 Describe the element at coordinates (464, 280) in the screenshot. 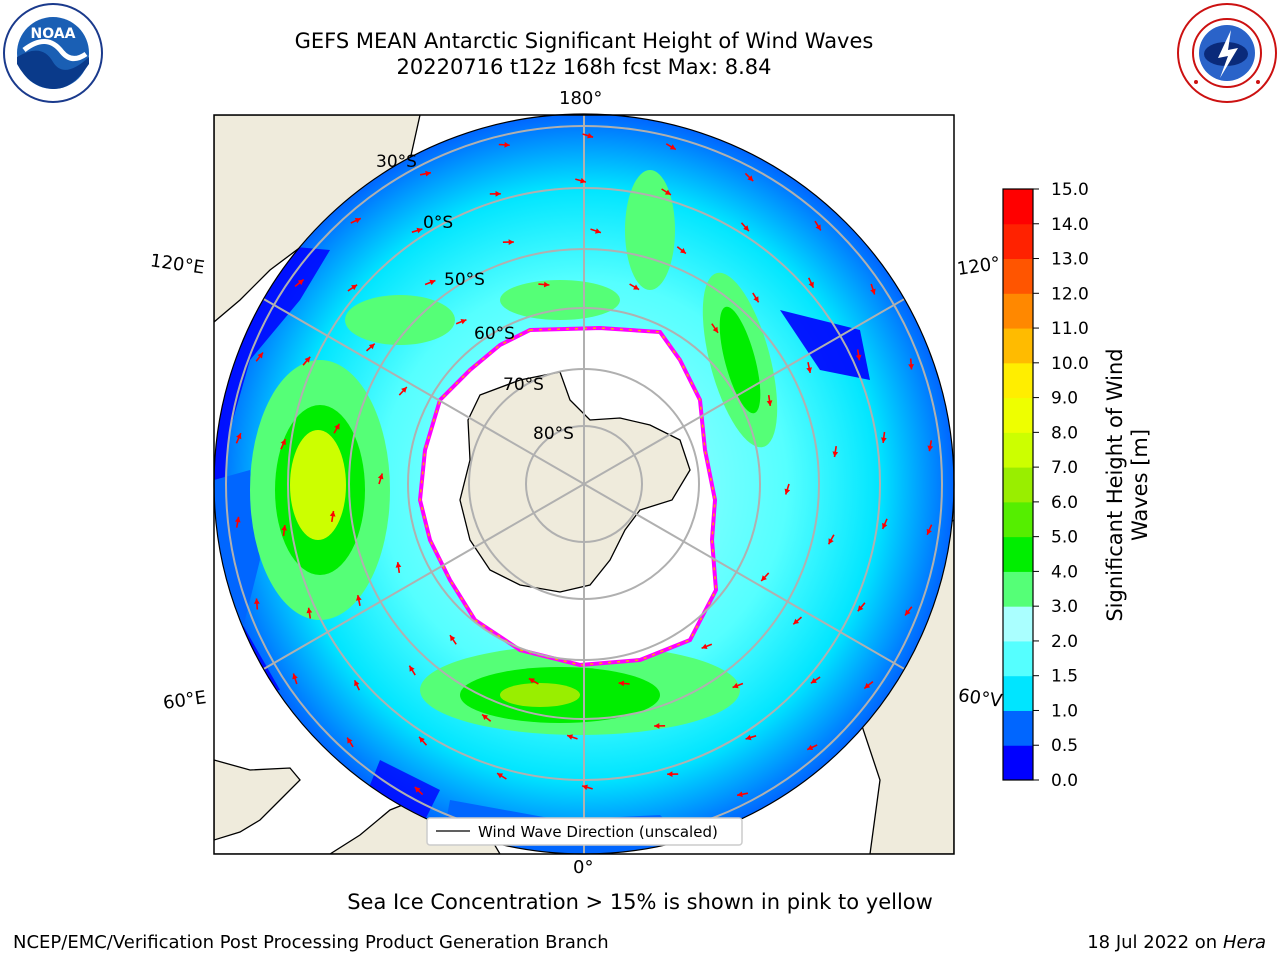

I see `lat-label-50s: 50°S` at that location.